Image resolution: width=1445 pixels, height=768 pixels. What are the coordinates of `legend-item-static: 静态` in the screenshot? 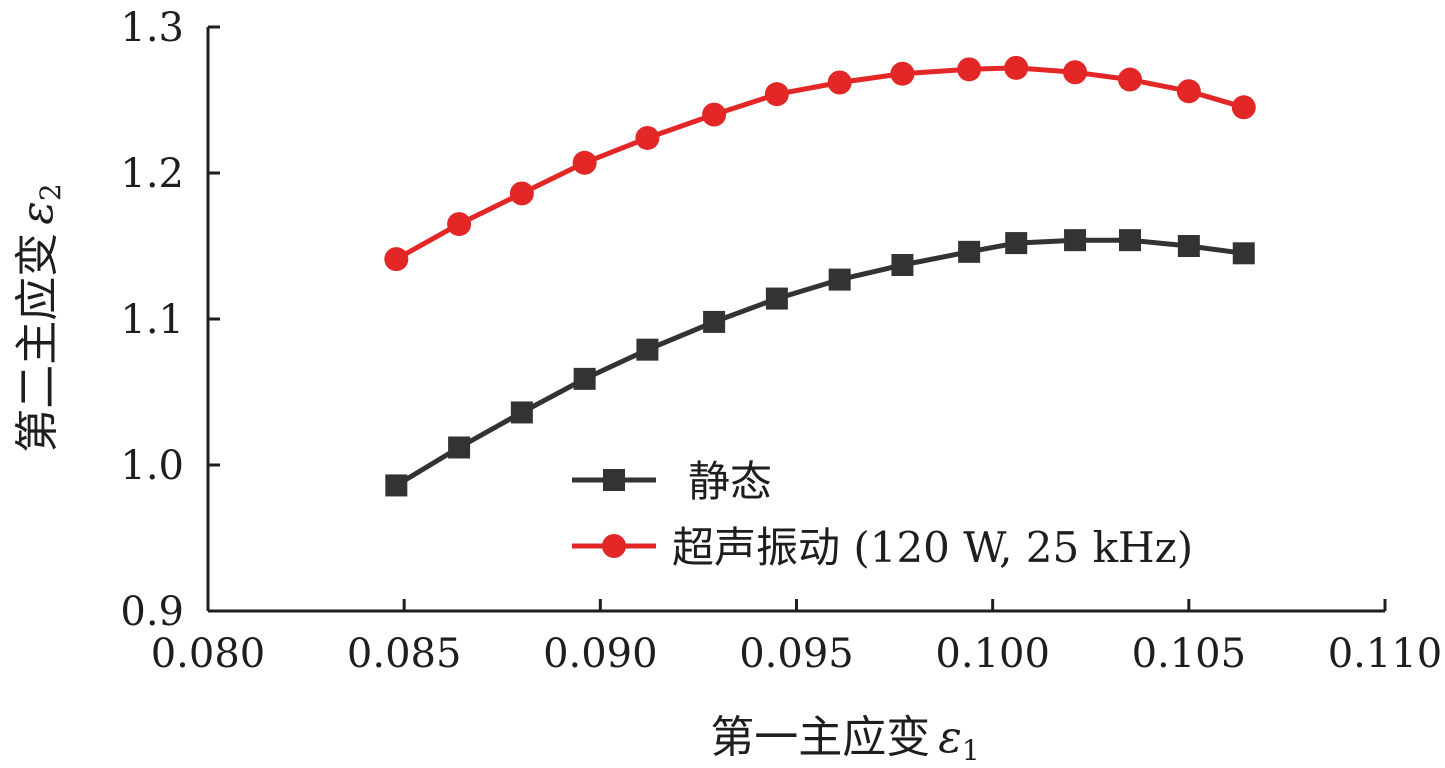 It's located at (672, 481).